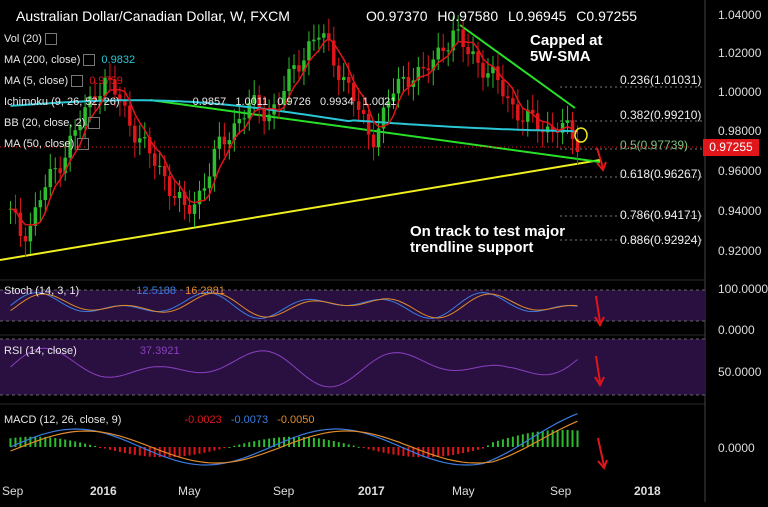 This screenshot has height=507, width=768. I want to click on macd-tick: 0.0000, so click(736, 448).